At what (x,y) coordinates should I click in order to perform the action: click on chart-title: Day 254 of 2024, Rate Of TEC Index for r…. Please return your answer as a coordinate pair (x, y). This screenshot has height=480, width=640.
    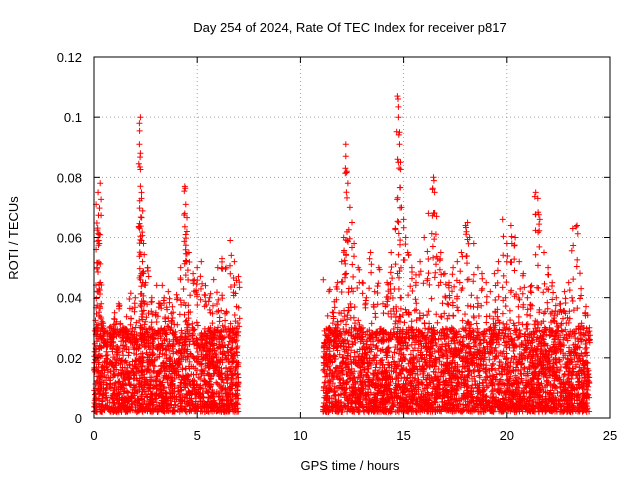
    Looking at the image, I should click on (349, 27).